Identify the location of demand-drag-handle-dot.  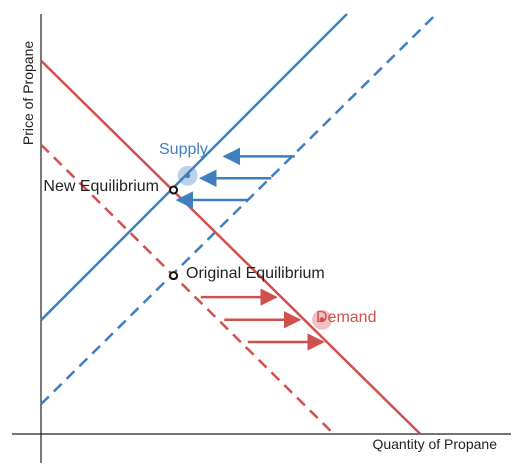
(322, 320).